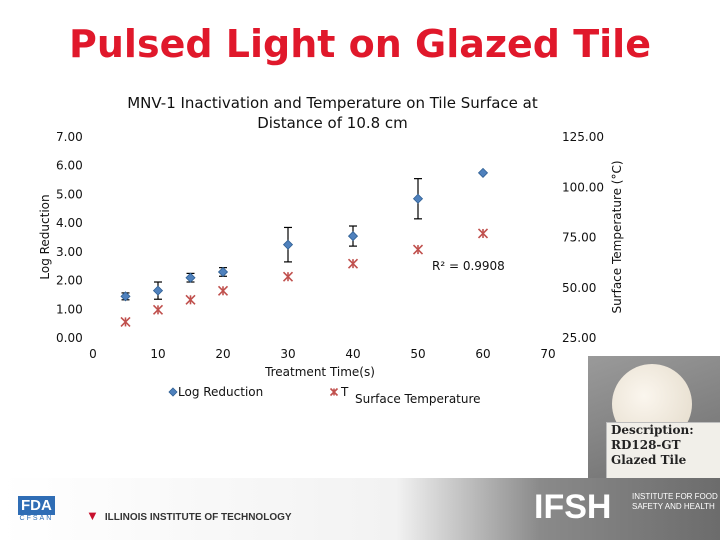 The image size is (720, 540). What do you see at coordinates (69, 137) in the screenshot?
I see `y-tick-label: 7.00` at bounding box center [69, 137].